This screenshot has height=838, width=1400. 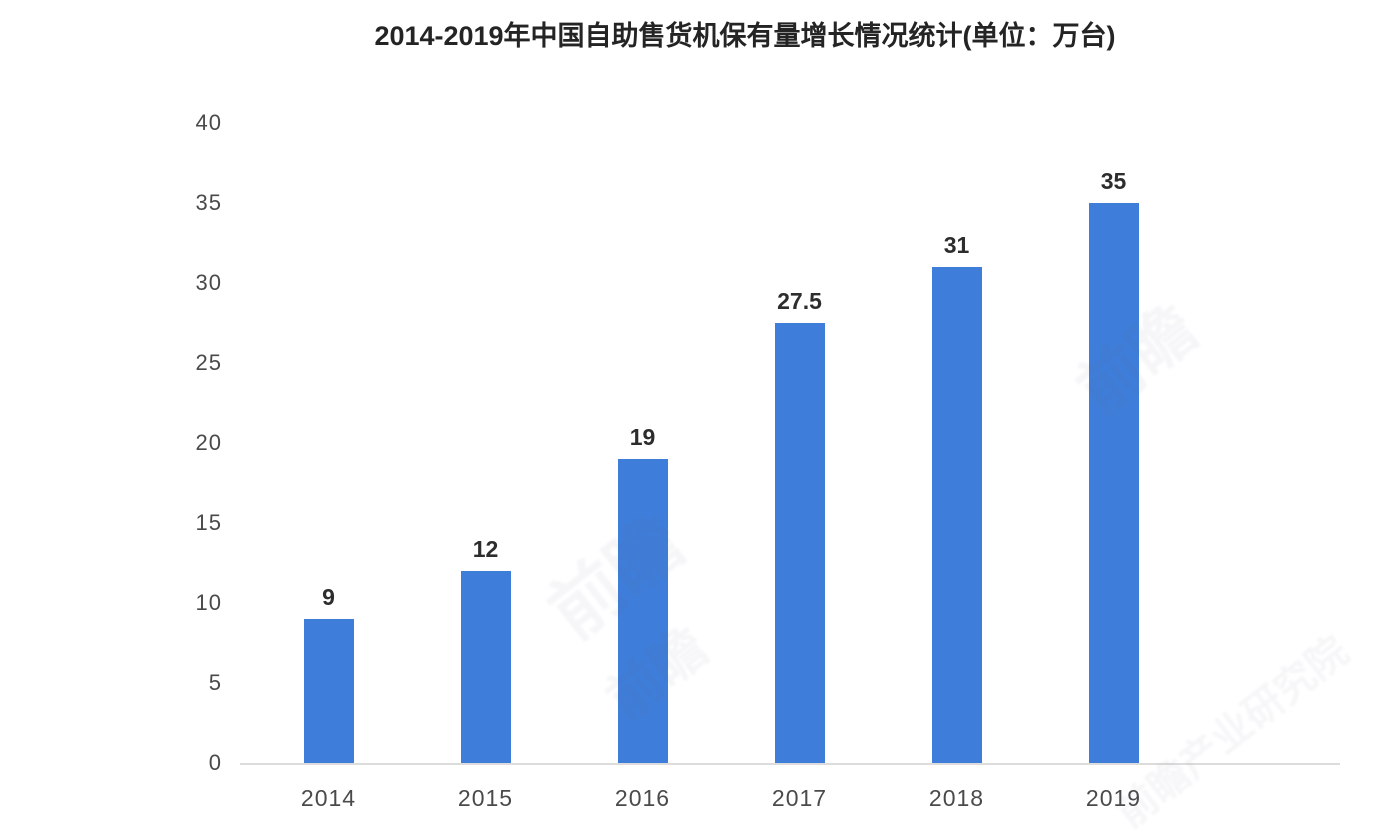 I want to click on bar-value-label: 12, so click(x=485, y=549).